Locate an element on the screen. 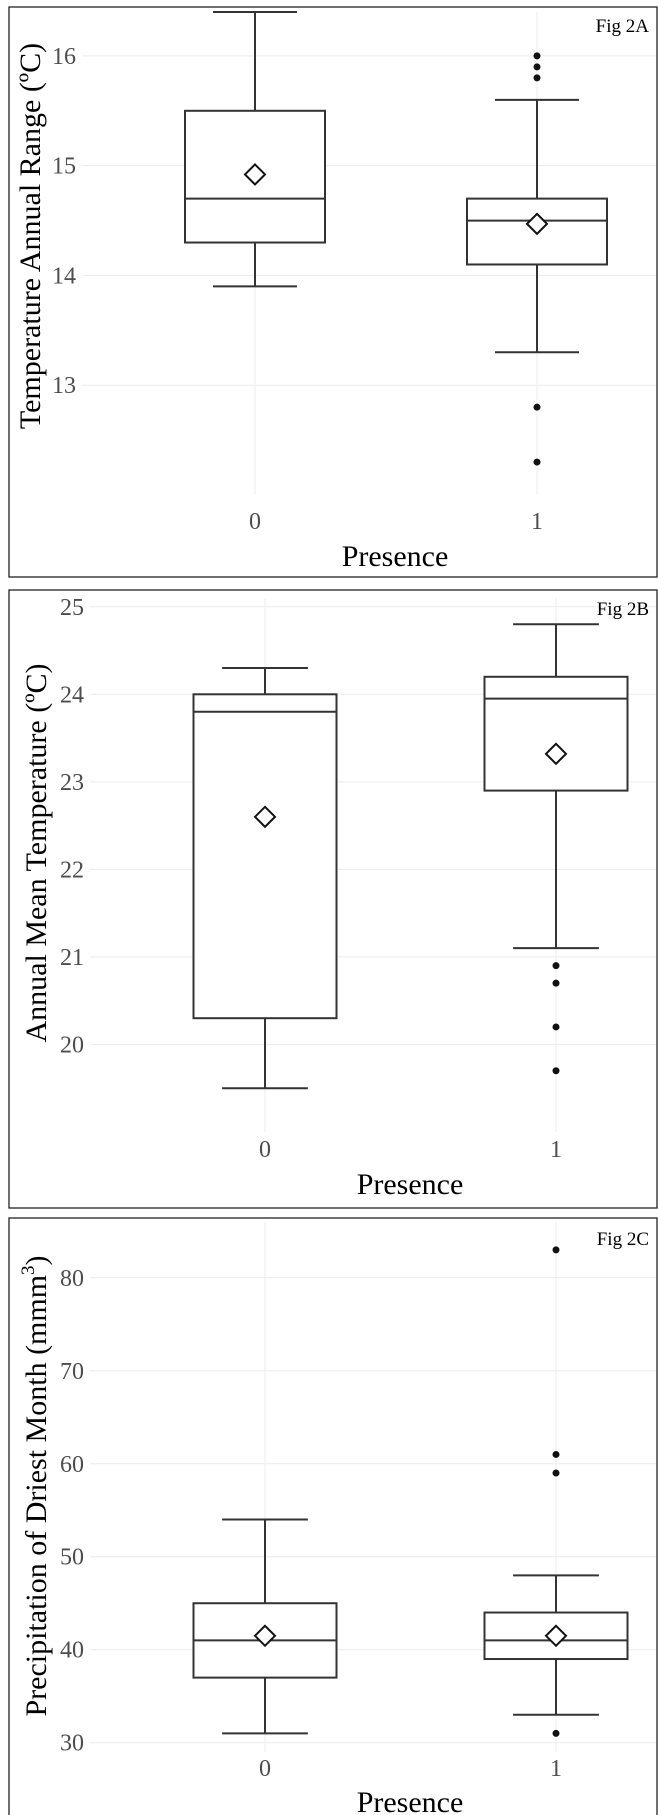 The width and height of the screenshot is (658, 1815). y-tick-label: 13 is located at coordinates (64, 386).